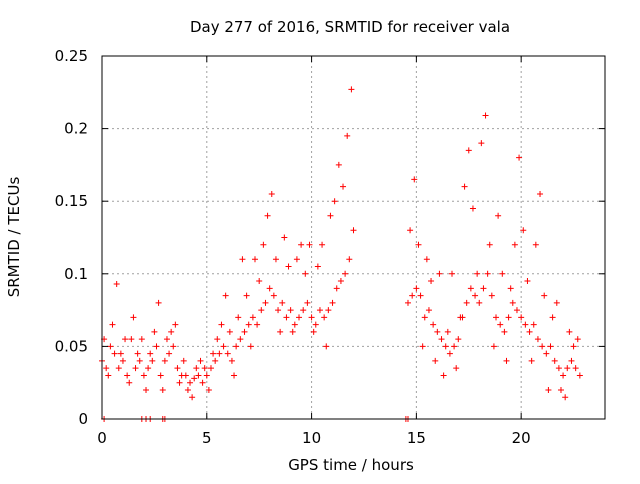  I want to click on y-tick-label: 0.15, so click(71, 201).